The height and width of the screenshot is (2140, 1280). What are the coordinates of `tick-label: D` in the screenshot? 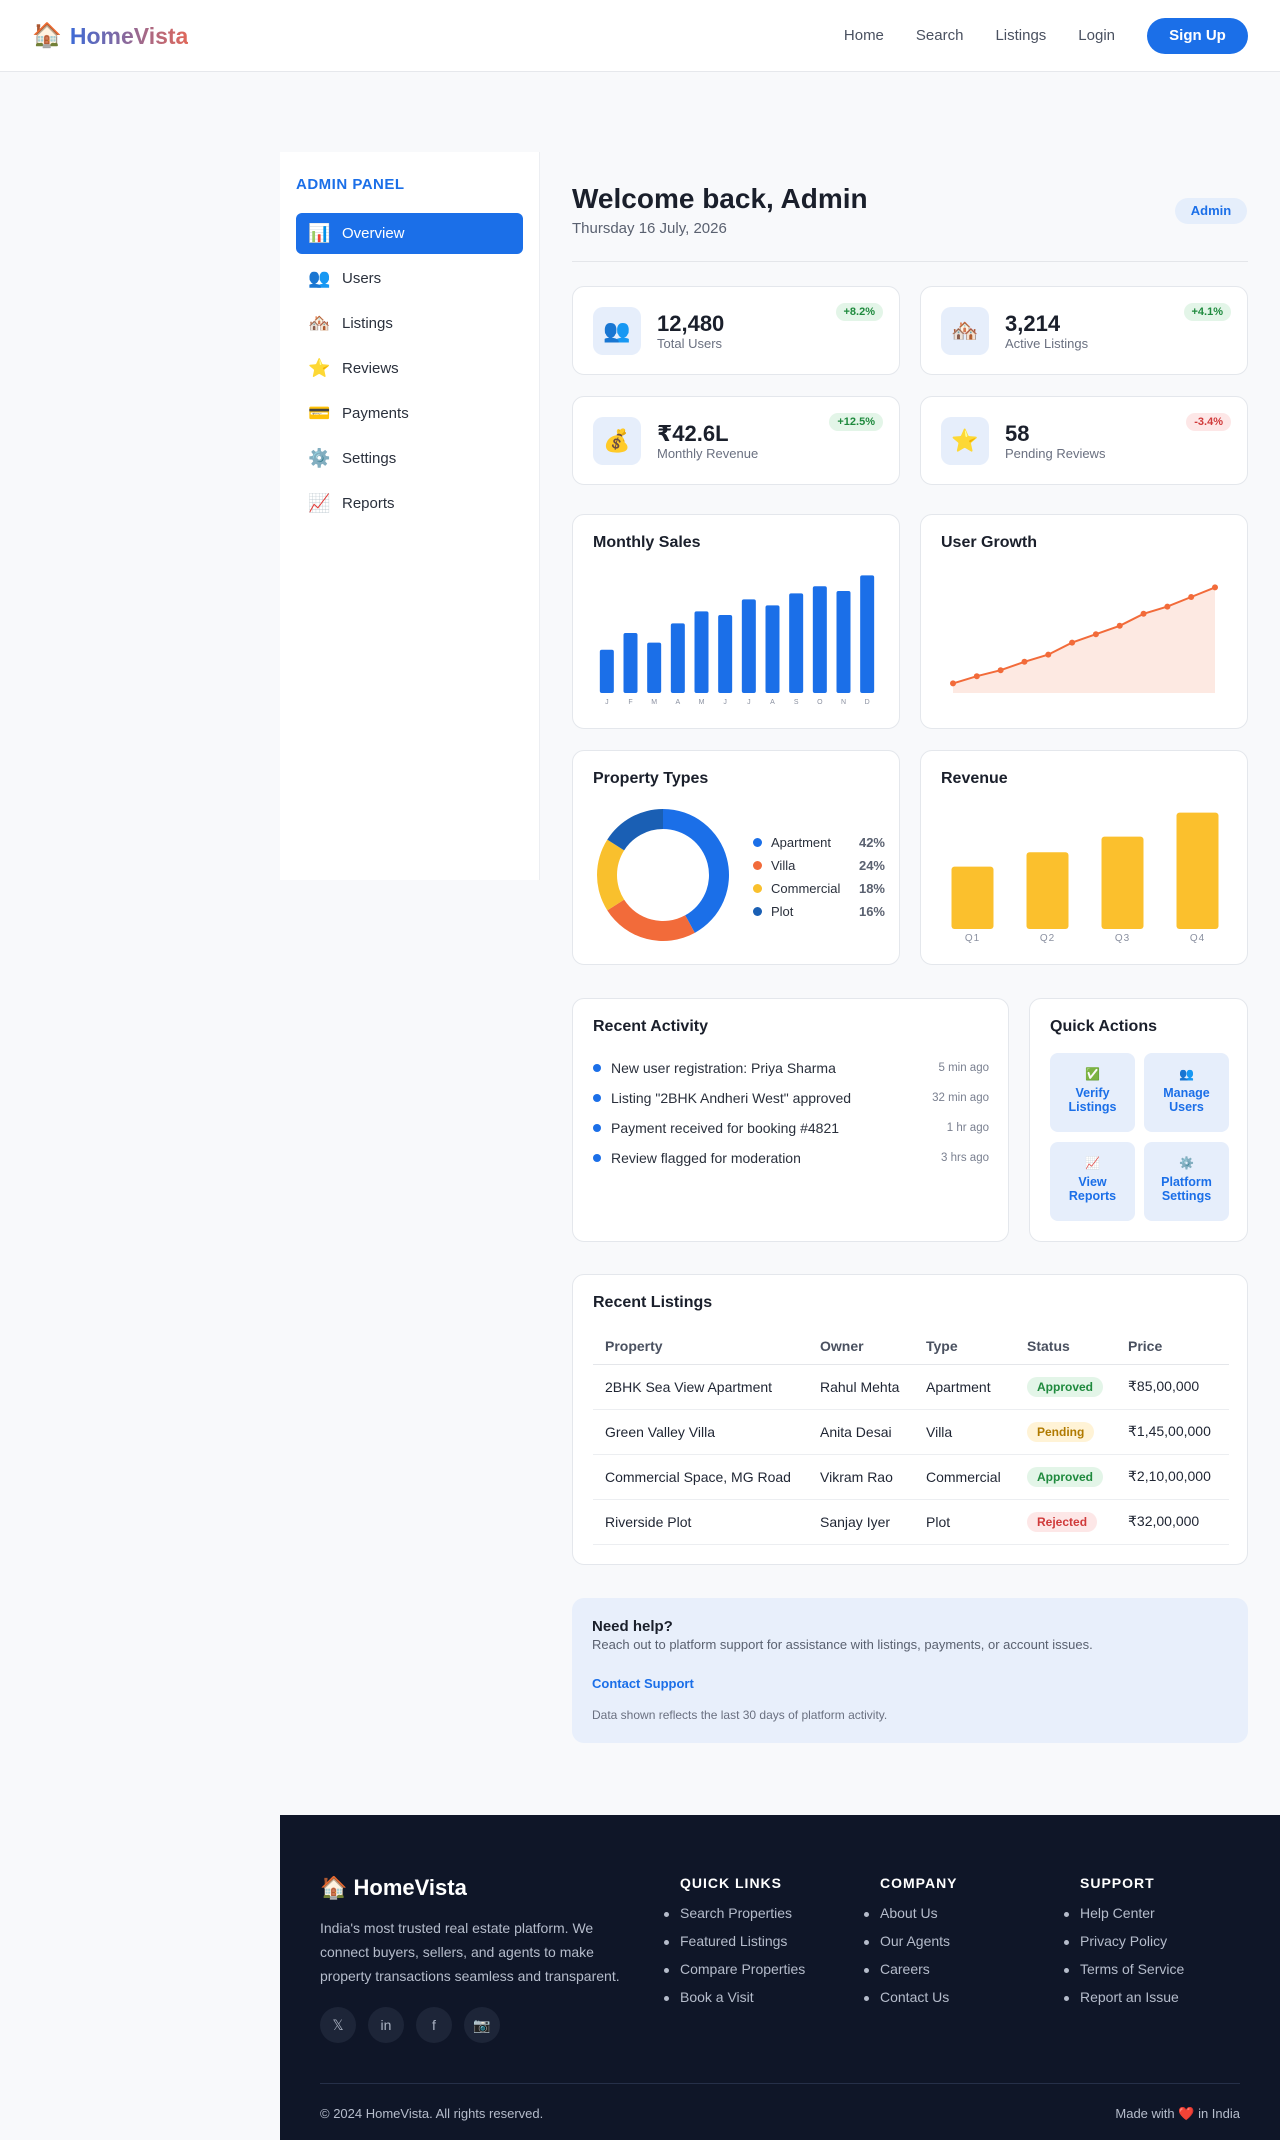 It's located at (867, 702).